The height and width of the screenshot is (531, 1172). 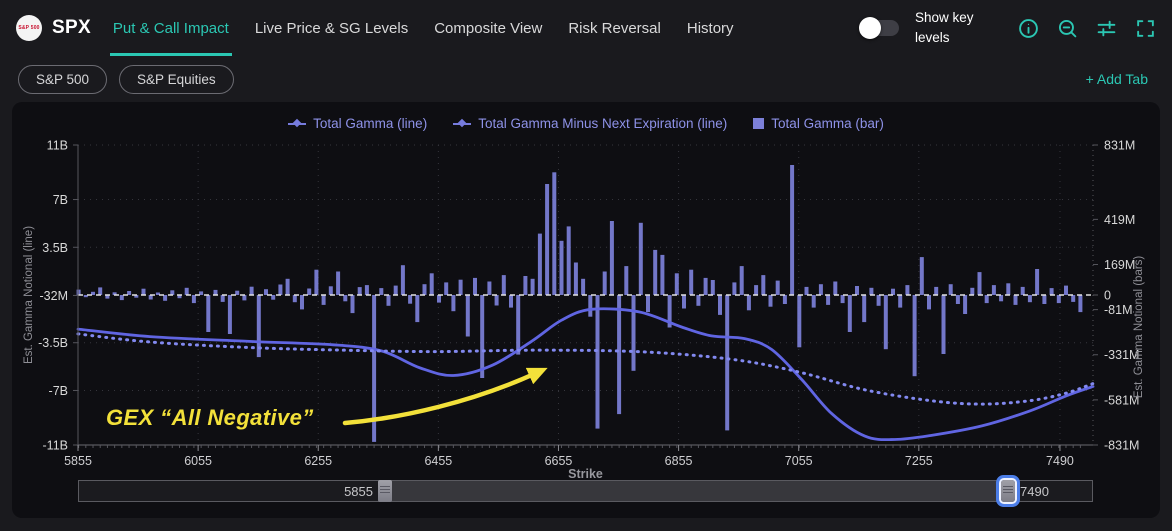 I want to click on zoom-out-icon, so click(x=1067, y=28).